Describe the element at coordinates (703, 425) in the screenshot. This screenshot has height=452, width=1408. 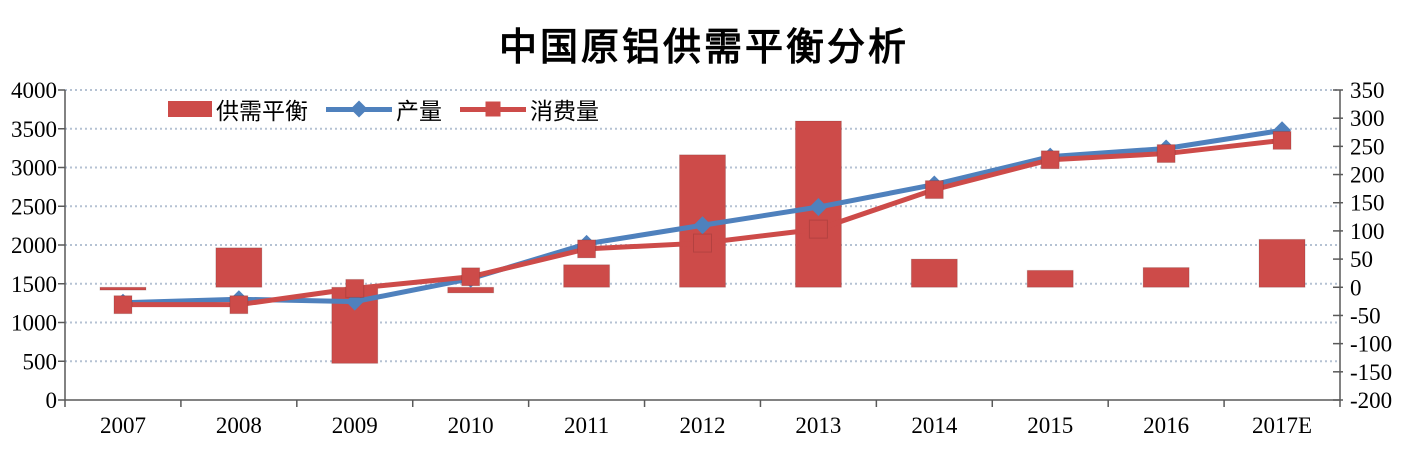
I see `x-axis-label: 2012` at that location.